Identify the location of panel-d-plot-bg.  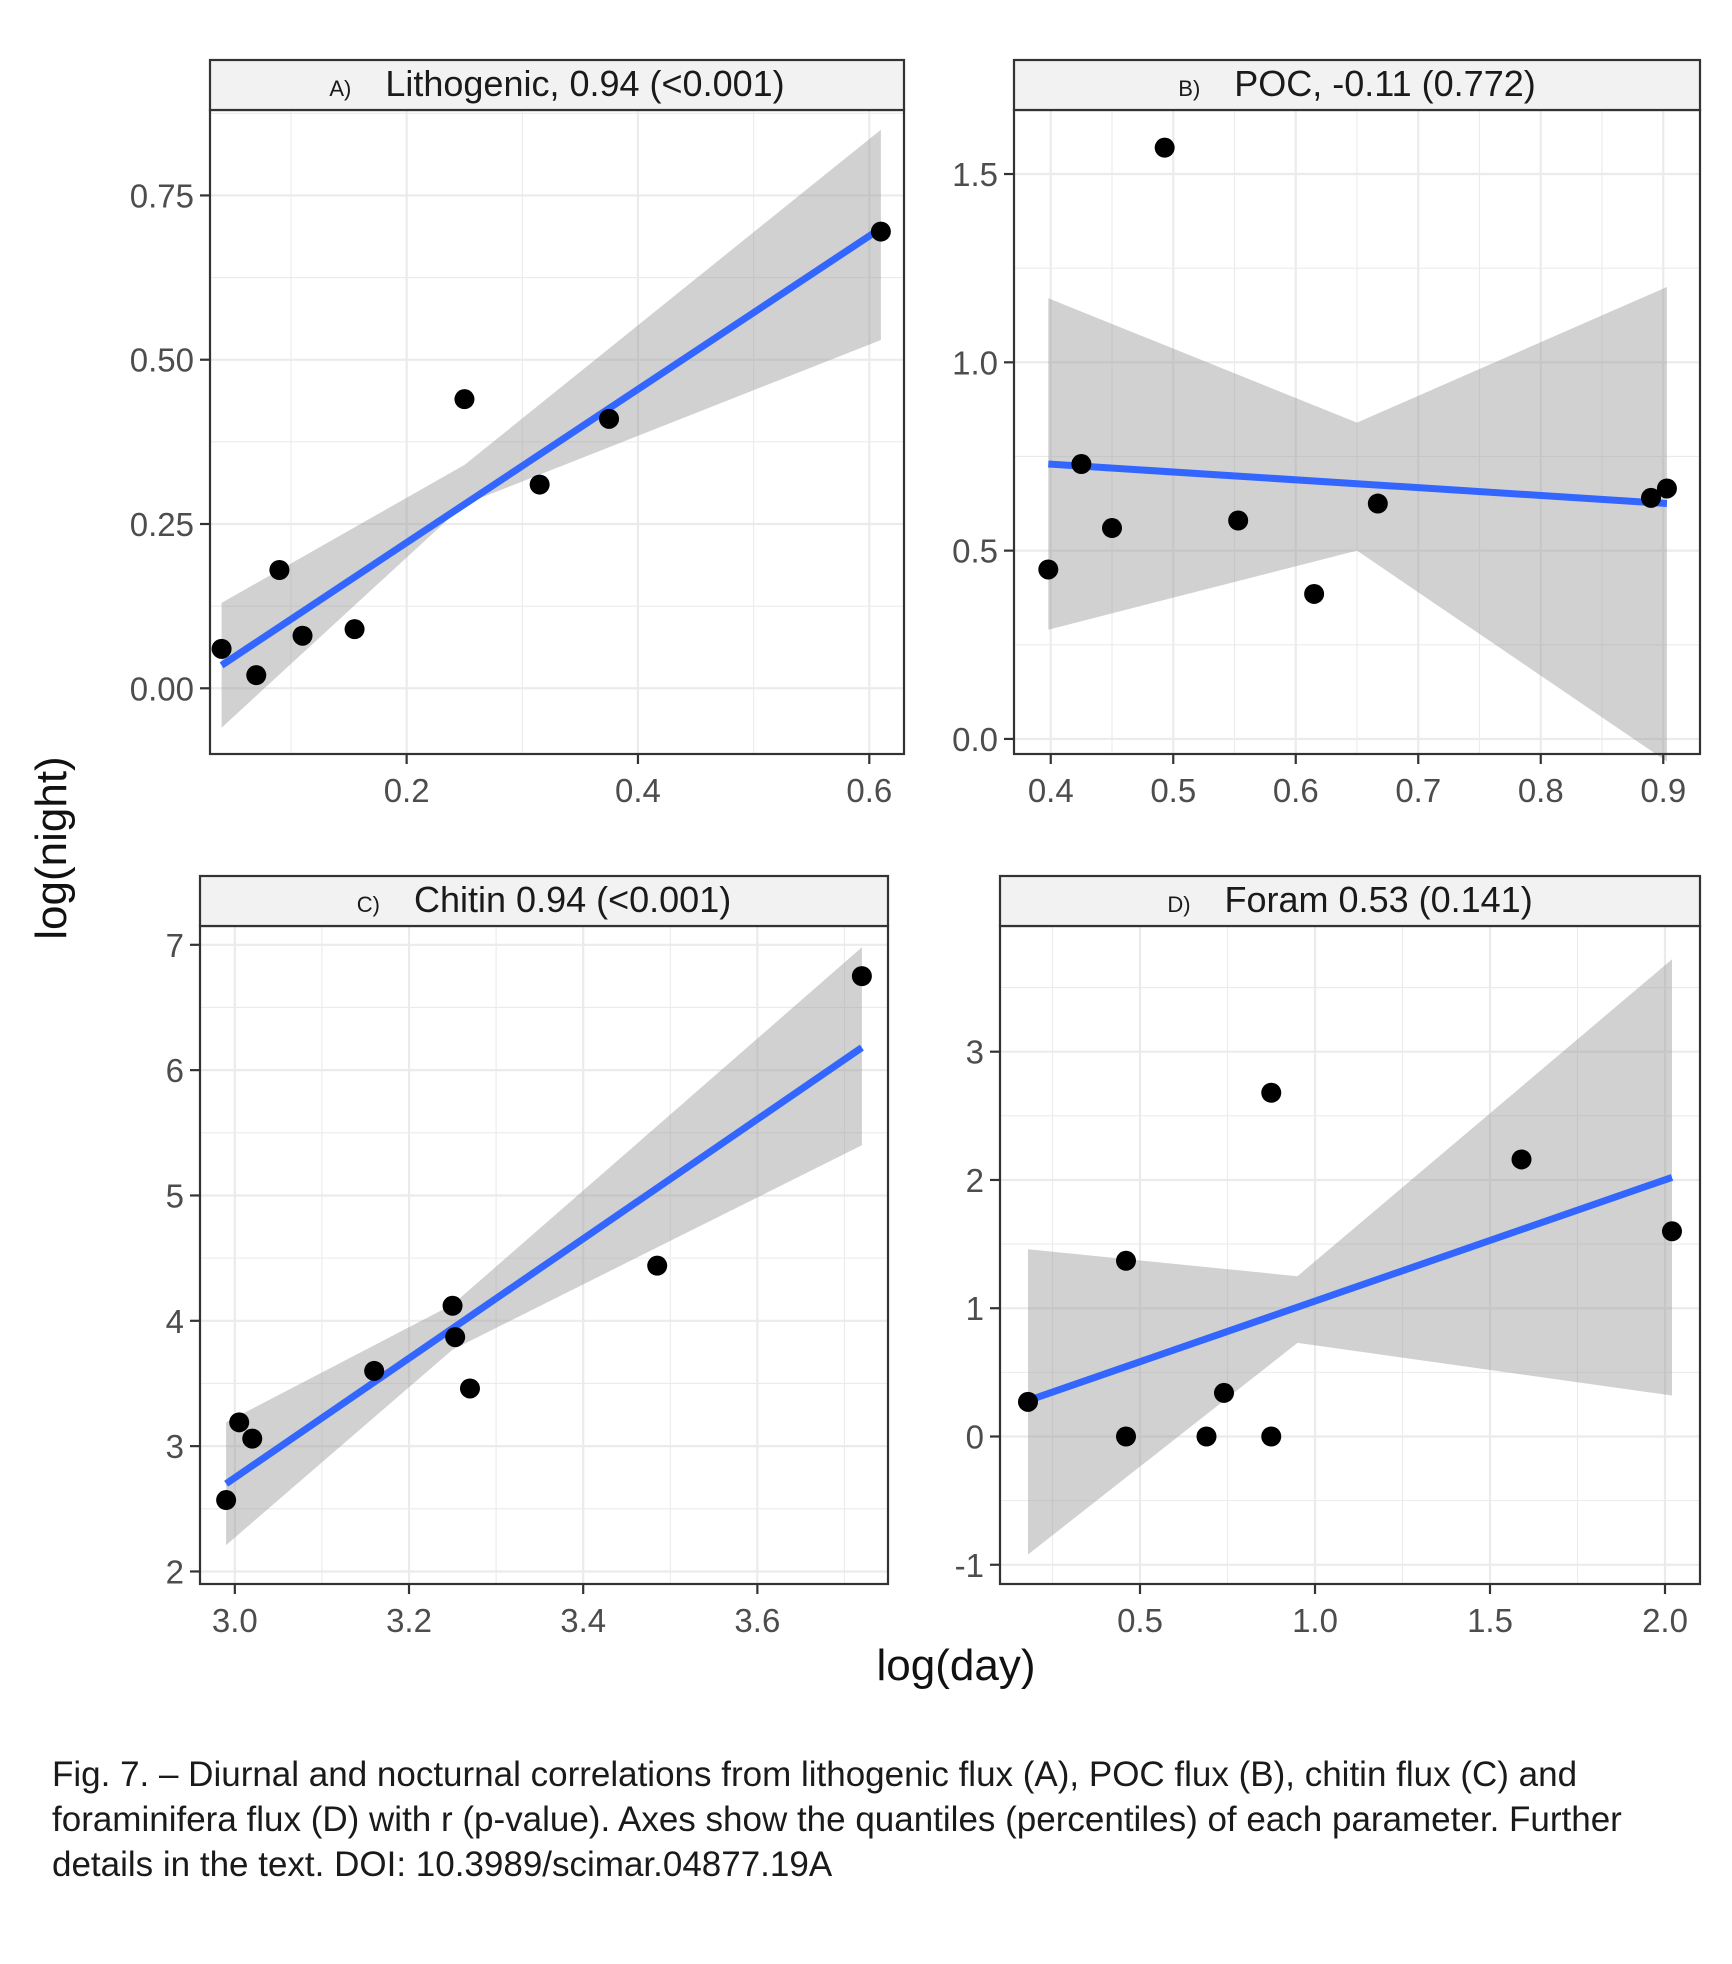
(1350, 1255).